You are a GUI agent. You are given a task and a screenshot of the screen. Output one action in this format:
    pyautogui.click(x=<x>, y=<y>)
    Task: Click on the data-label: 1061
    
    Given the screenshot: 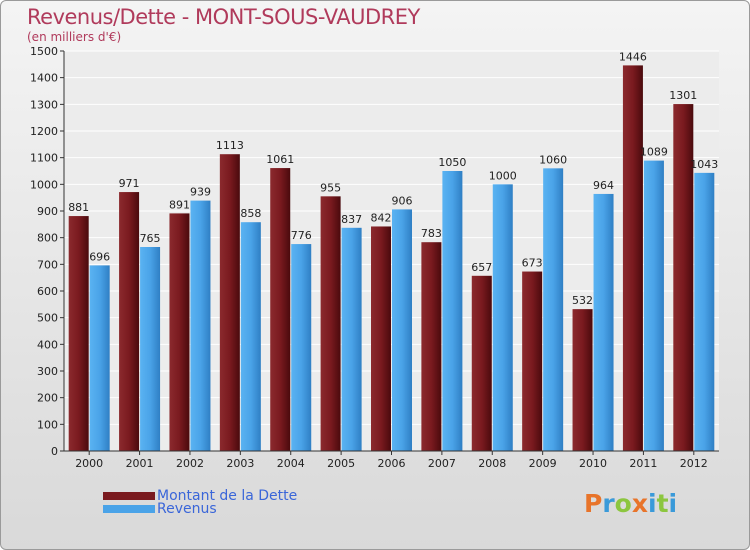 What is the action you would take?
    pyautogui.click(x=280, y=159)
    